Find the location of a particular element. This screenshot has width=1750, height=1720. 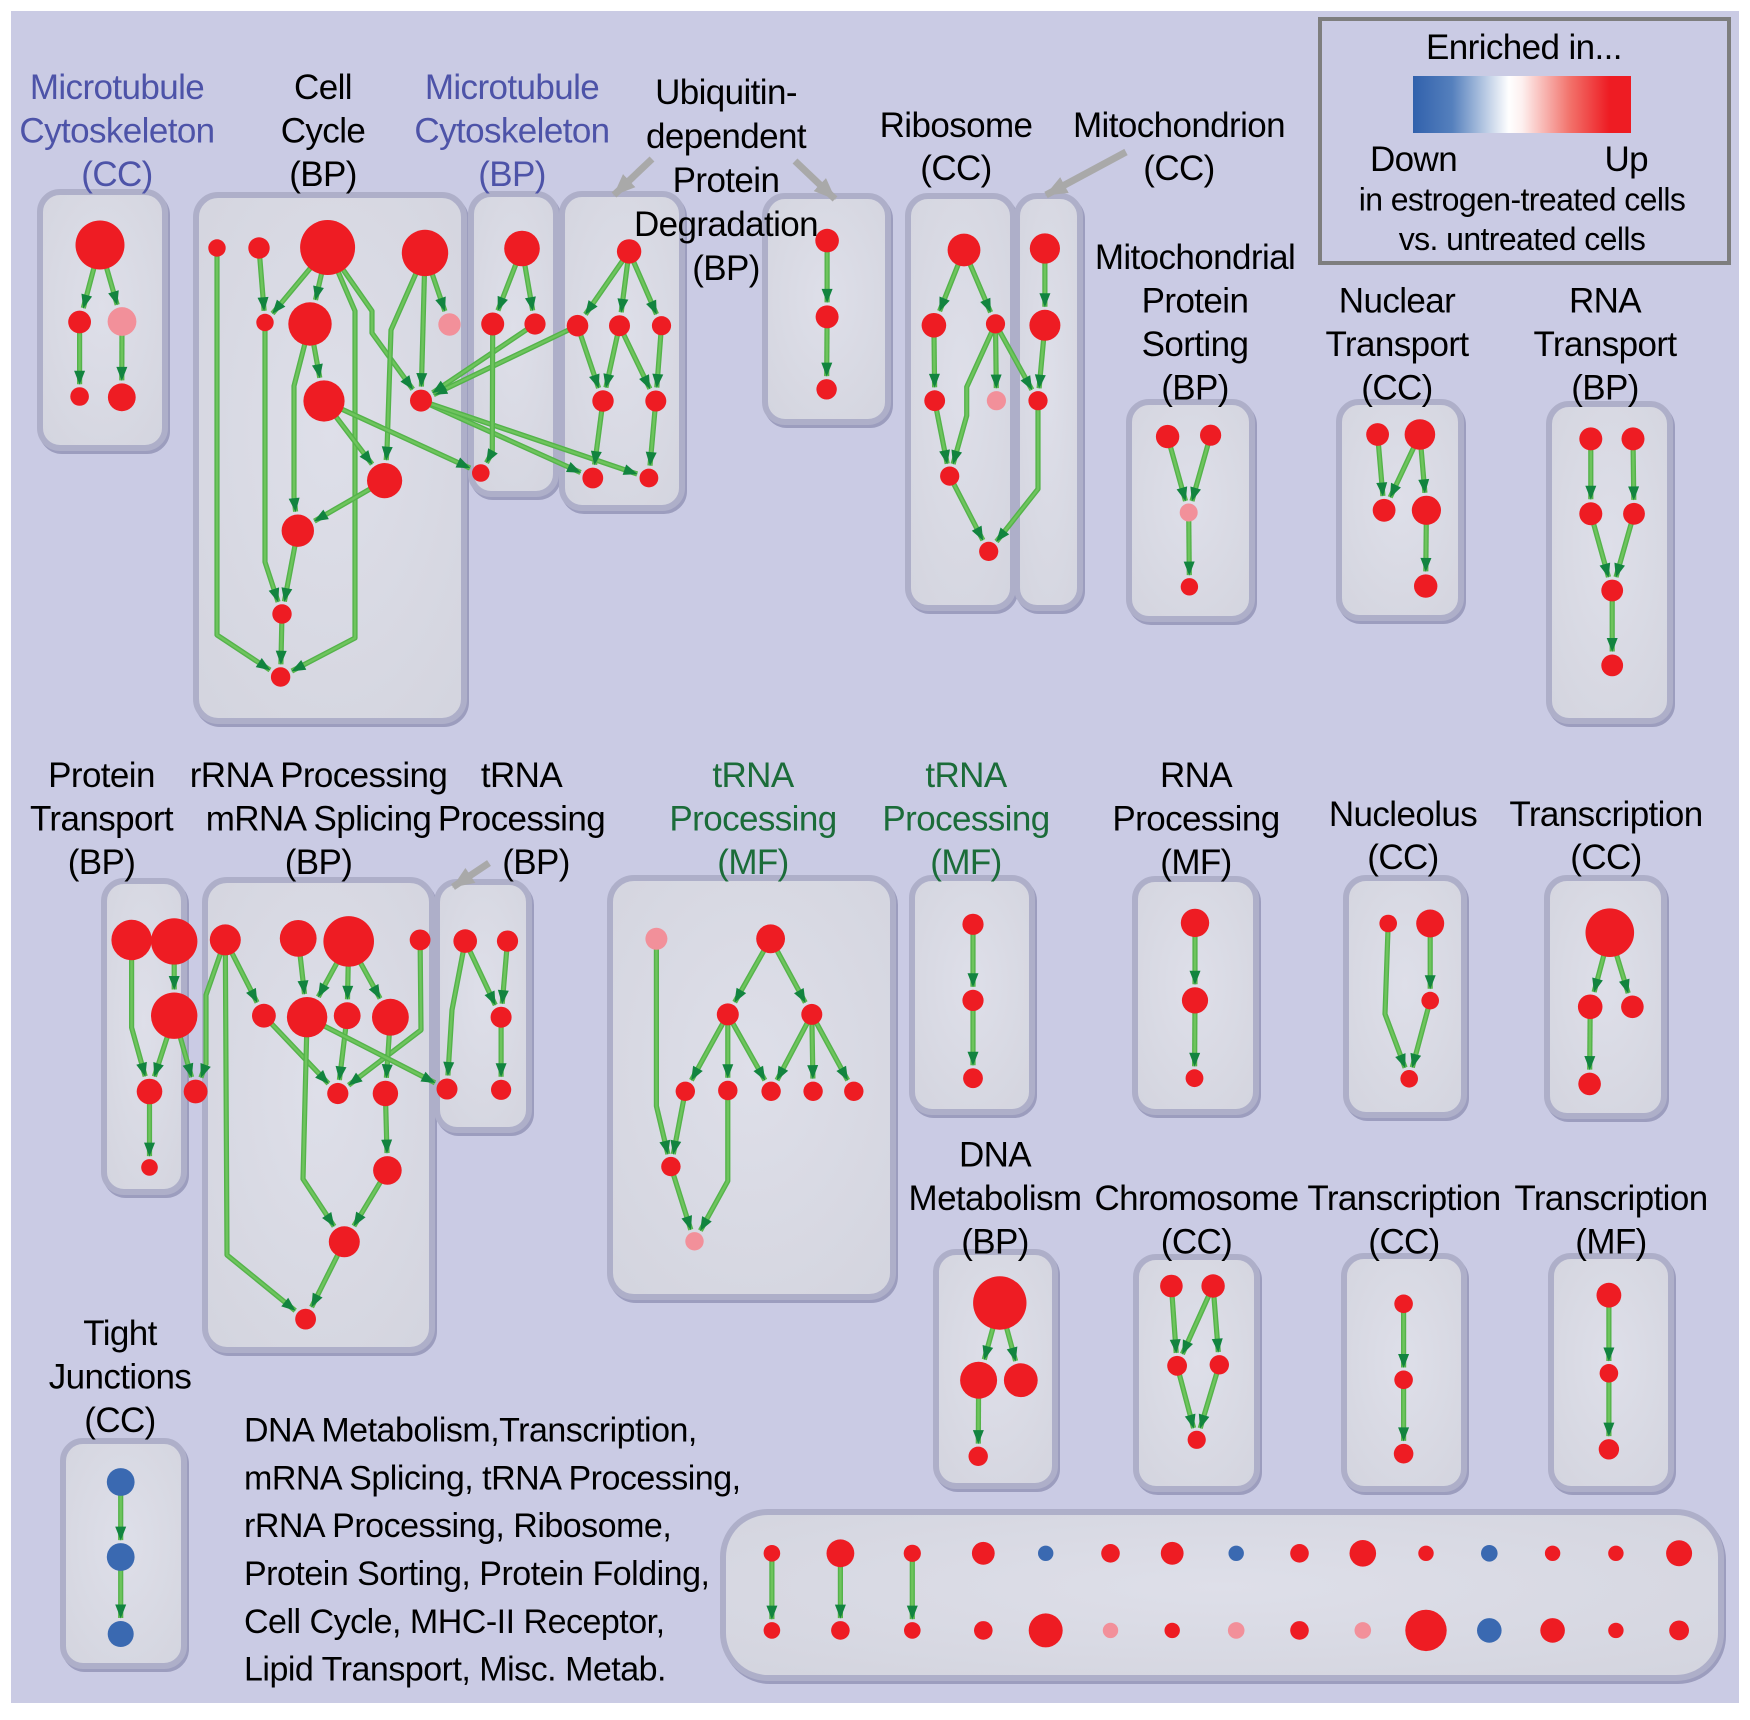

svg-text: DNA Metabolism,Transcription, is located at coordinates (470, 1431).